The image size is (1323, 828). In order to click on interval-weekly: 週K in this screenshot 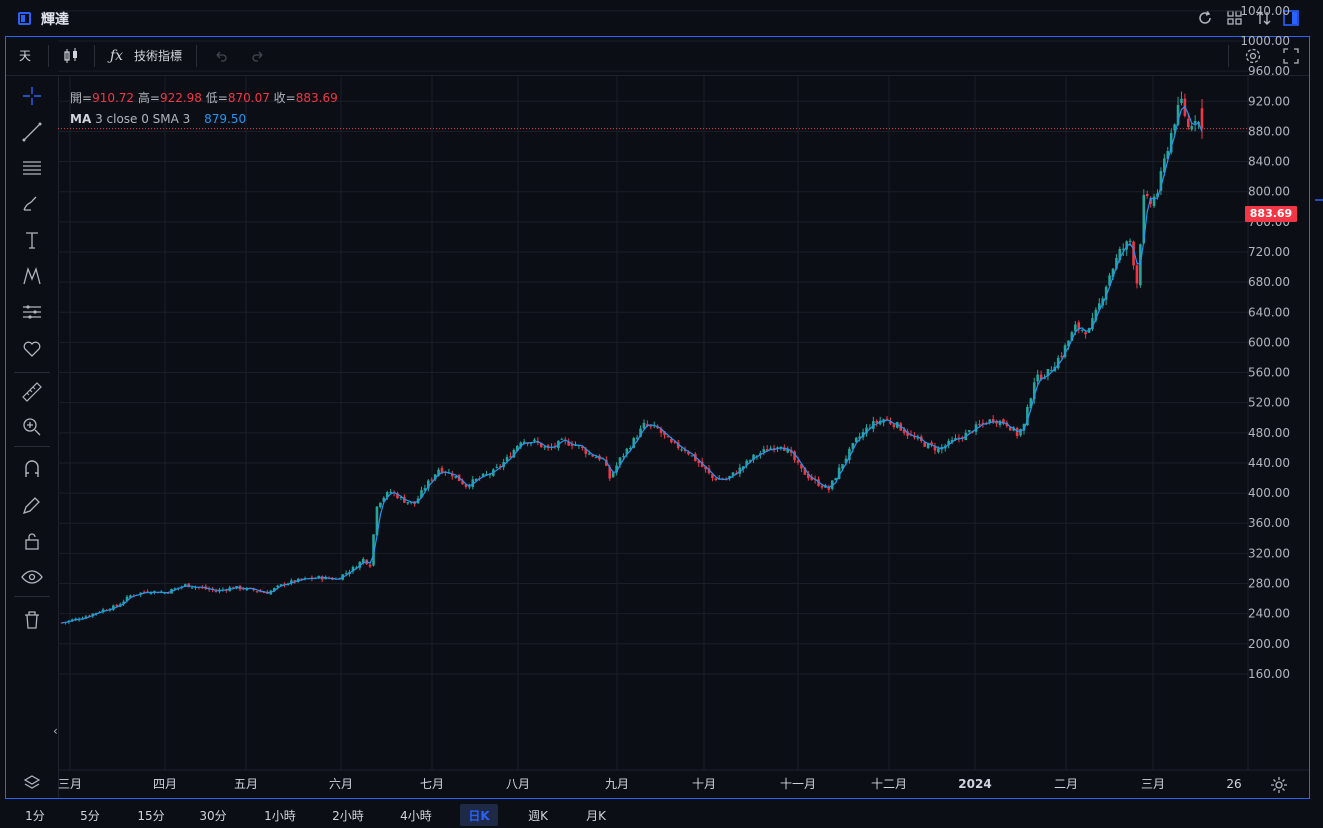, I will do `click(538, 816)`.